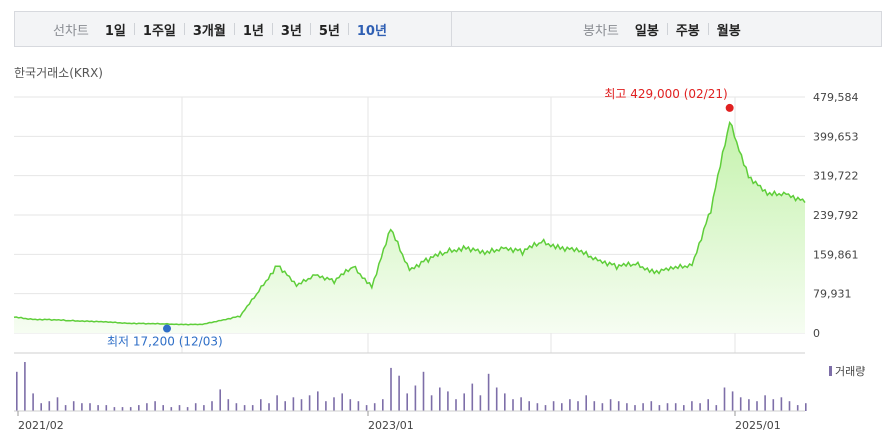  Describe the element at coordinates (71, 31) in the screenshot. I see `line-chart-label: 선차트` at that location.